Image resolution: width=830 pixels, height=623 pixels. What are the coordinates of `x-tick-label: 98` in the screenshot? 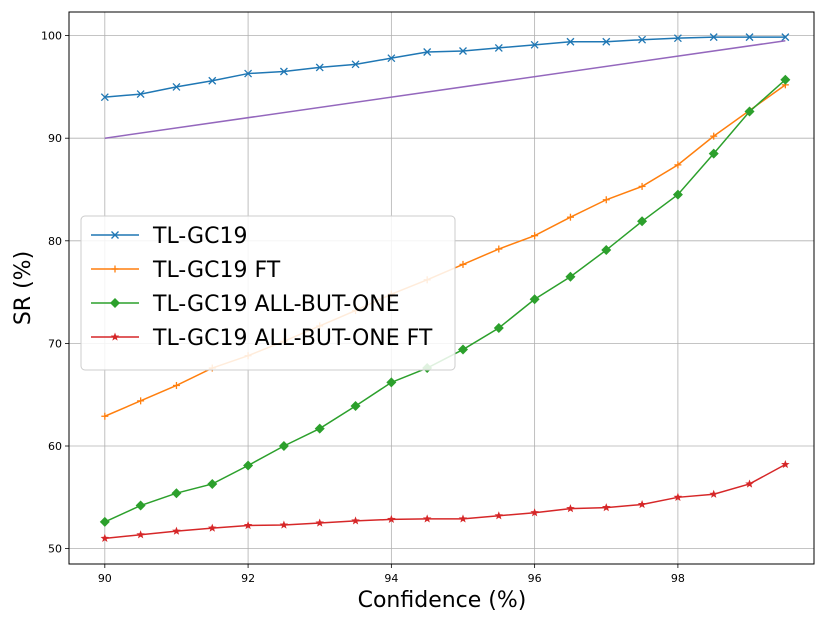 It's located at (678, 578).